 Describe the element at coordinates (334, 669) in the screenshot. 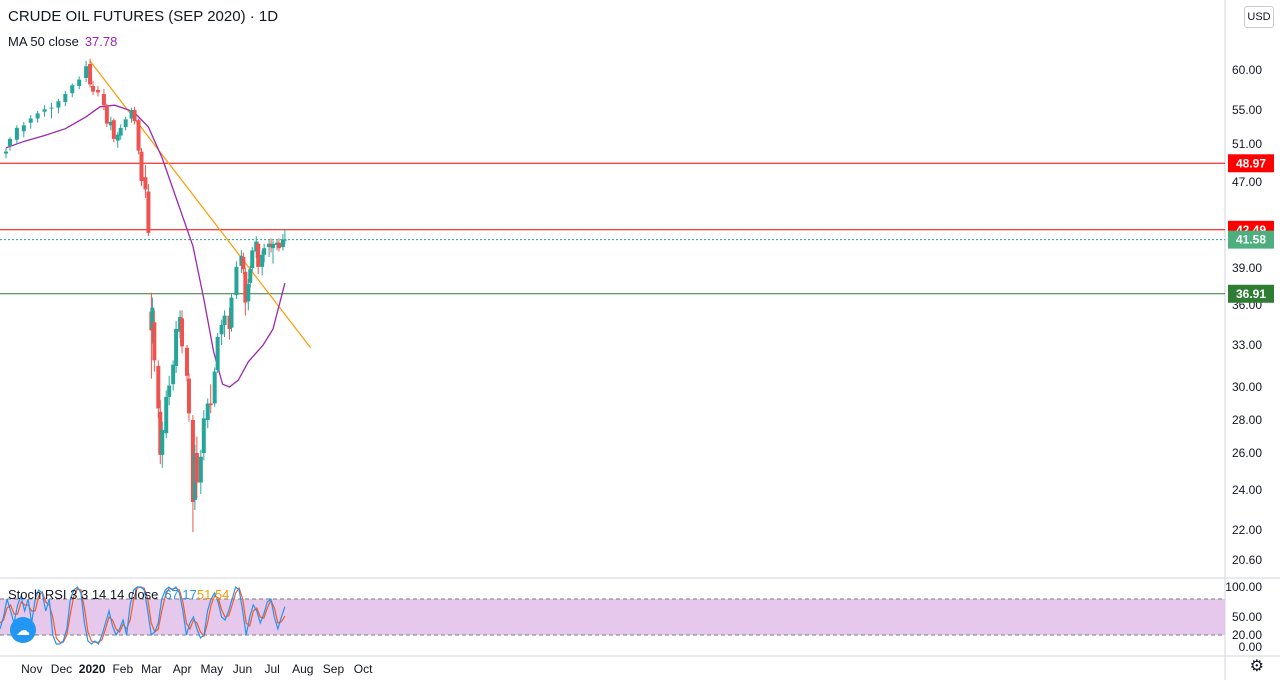

I see `x-tick-label: Sep` at that location.